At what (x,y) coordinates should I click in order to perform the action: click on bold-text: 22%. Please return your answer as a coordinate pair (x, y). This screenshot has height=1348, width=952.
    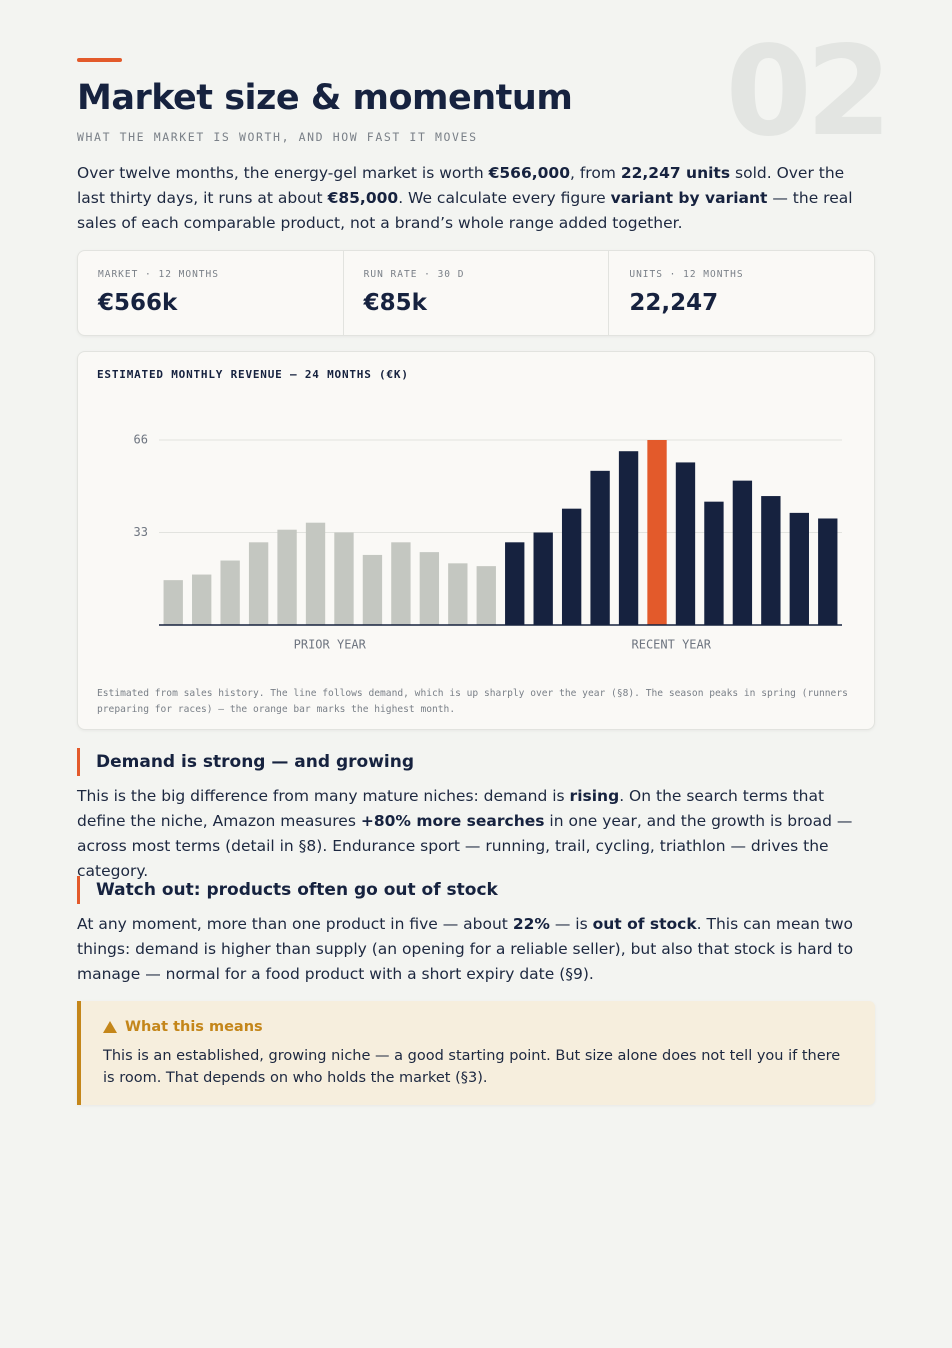
    Looking at the image, I should click on (531, 924).